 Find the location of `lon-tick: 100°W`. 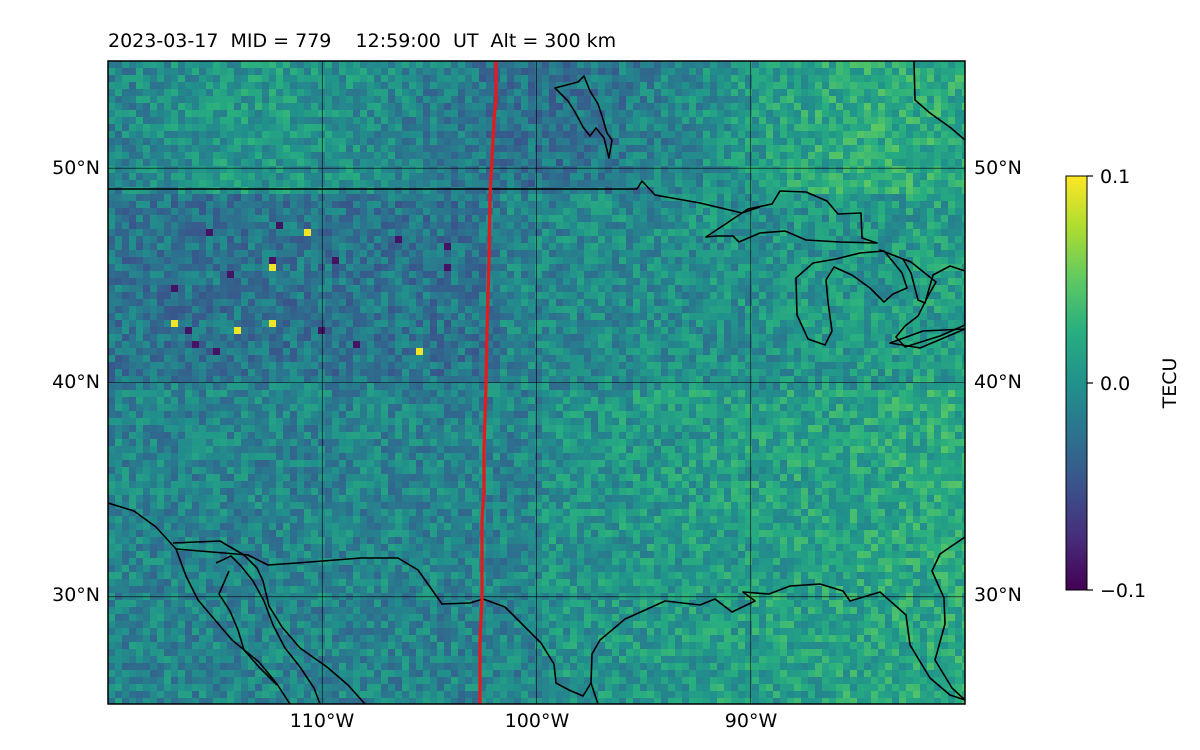

lon-tick: 100°W is located at coordinates (537, 721).